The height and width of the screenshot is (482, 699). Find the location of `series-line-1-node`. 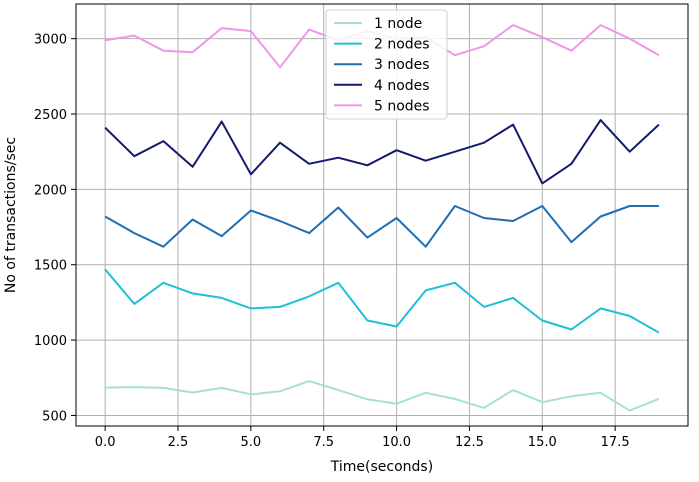

series-line-1-node is located at coordinates (382, 396).